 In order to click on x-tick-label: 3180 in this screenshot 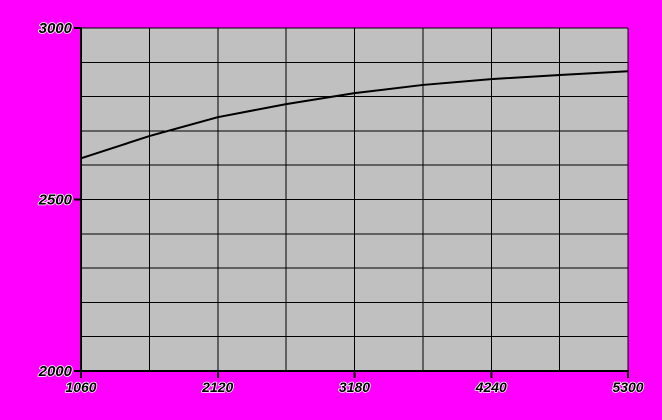, I will do `click(354, 387)`.